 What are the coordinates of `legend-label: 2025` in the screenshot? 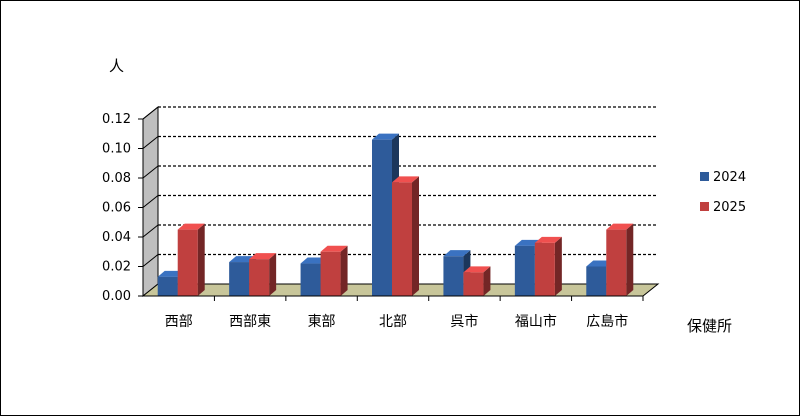 It's located at (729, 207).